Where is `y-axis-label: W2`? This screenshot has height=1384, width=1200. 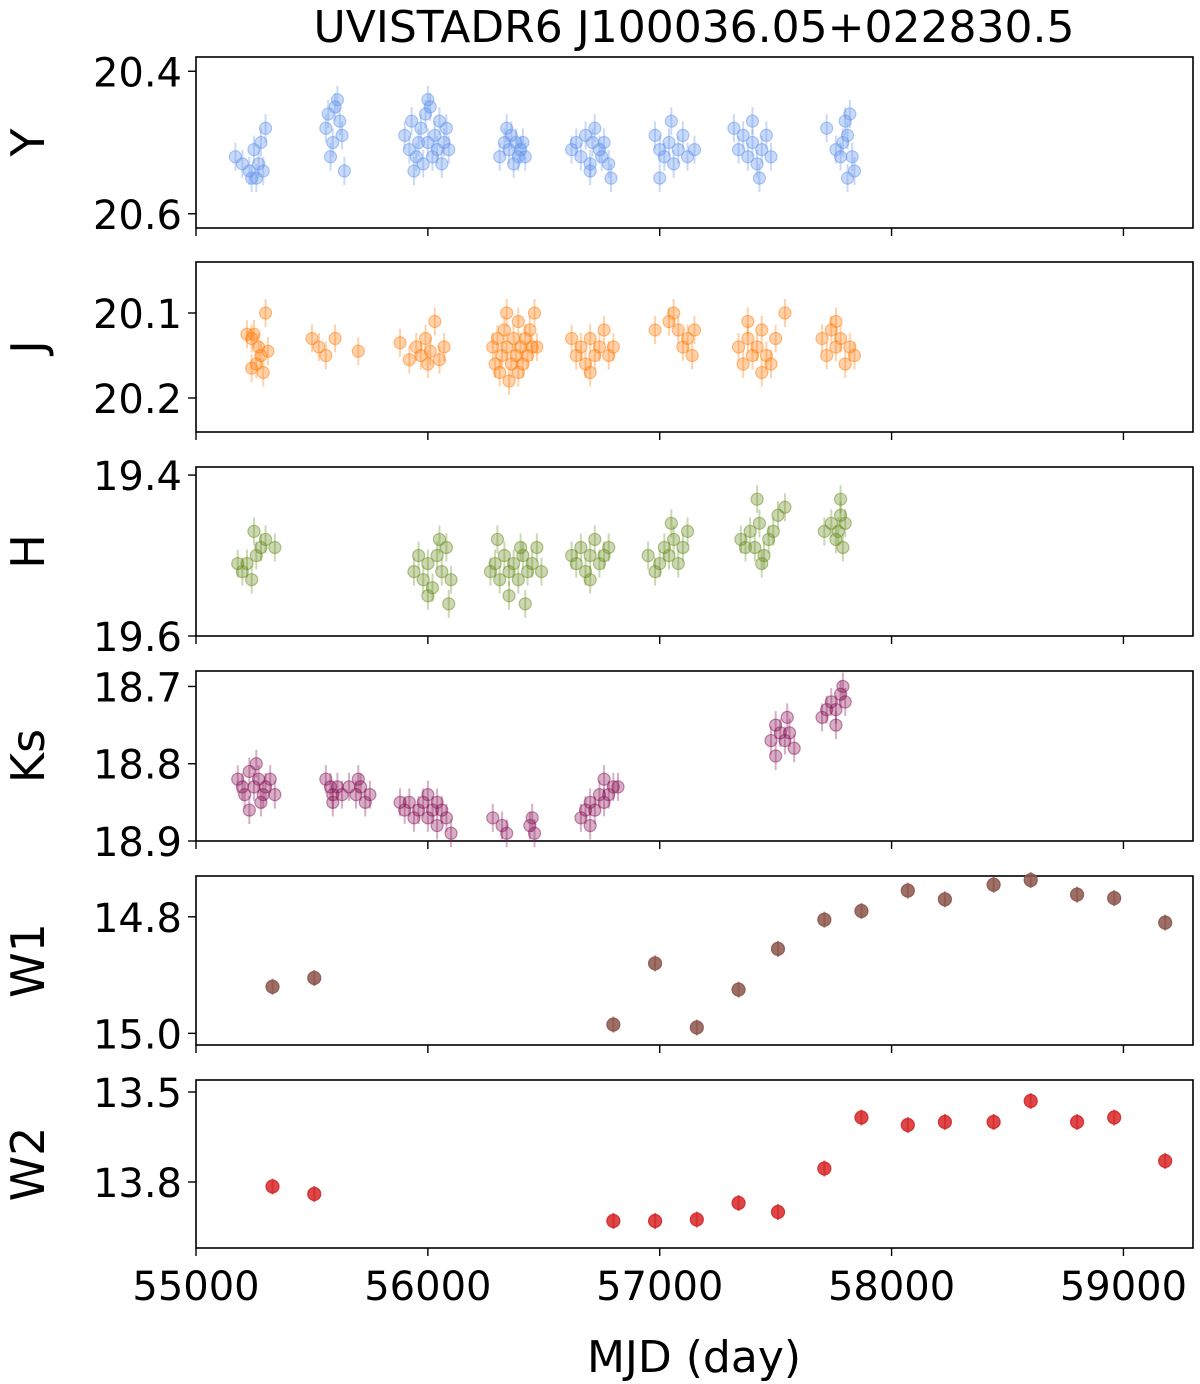 y-axis-label: W2 is located at coordinates (28, 1164).